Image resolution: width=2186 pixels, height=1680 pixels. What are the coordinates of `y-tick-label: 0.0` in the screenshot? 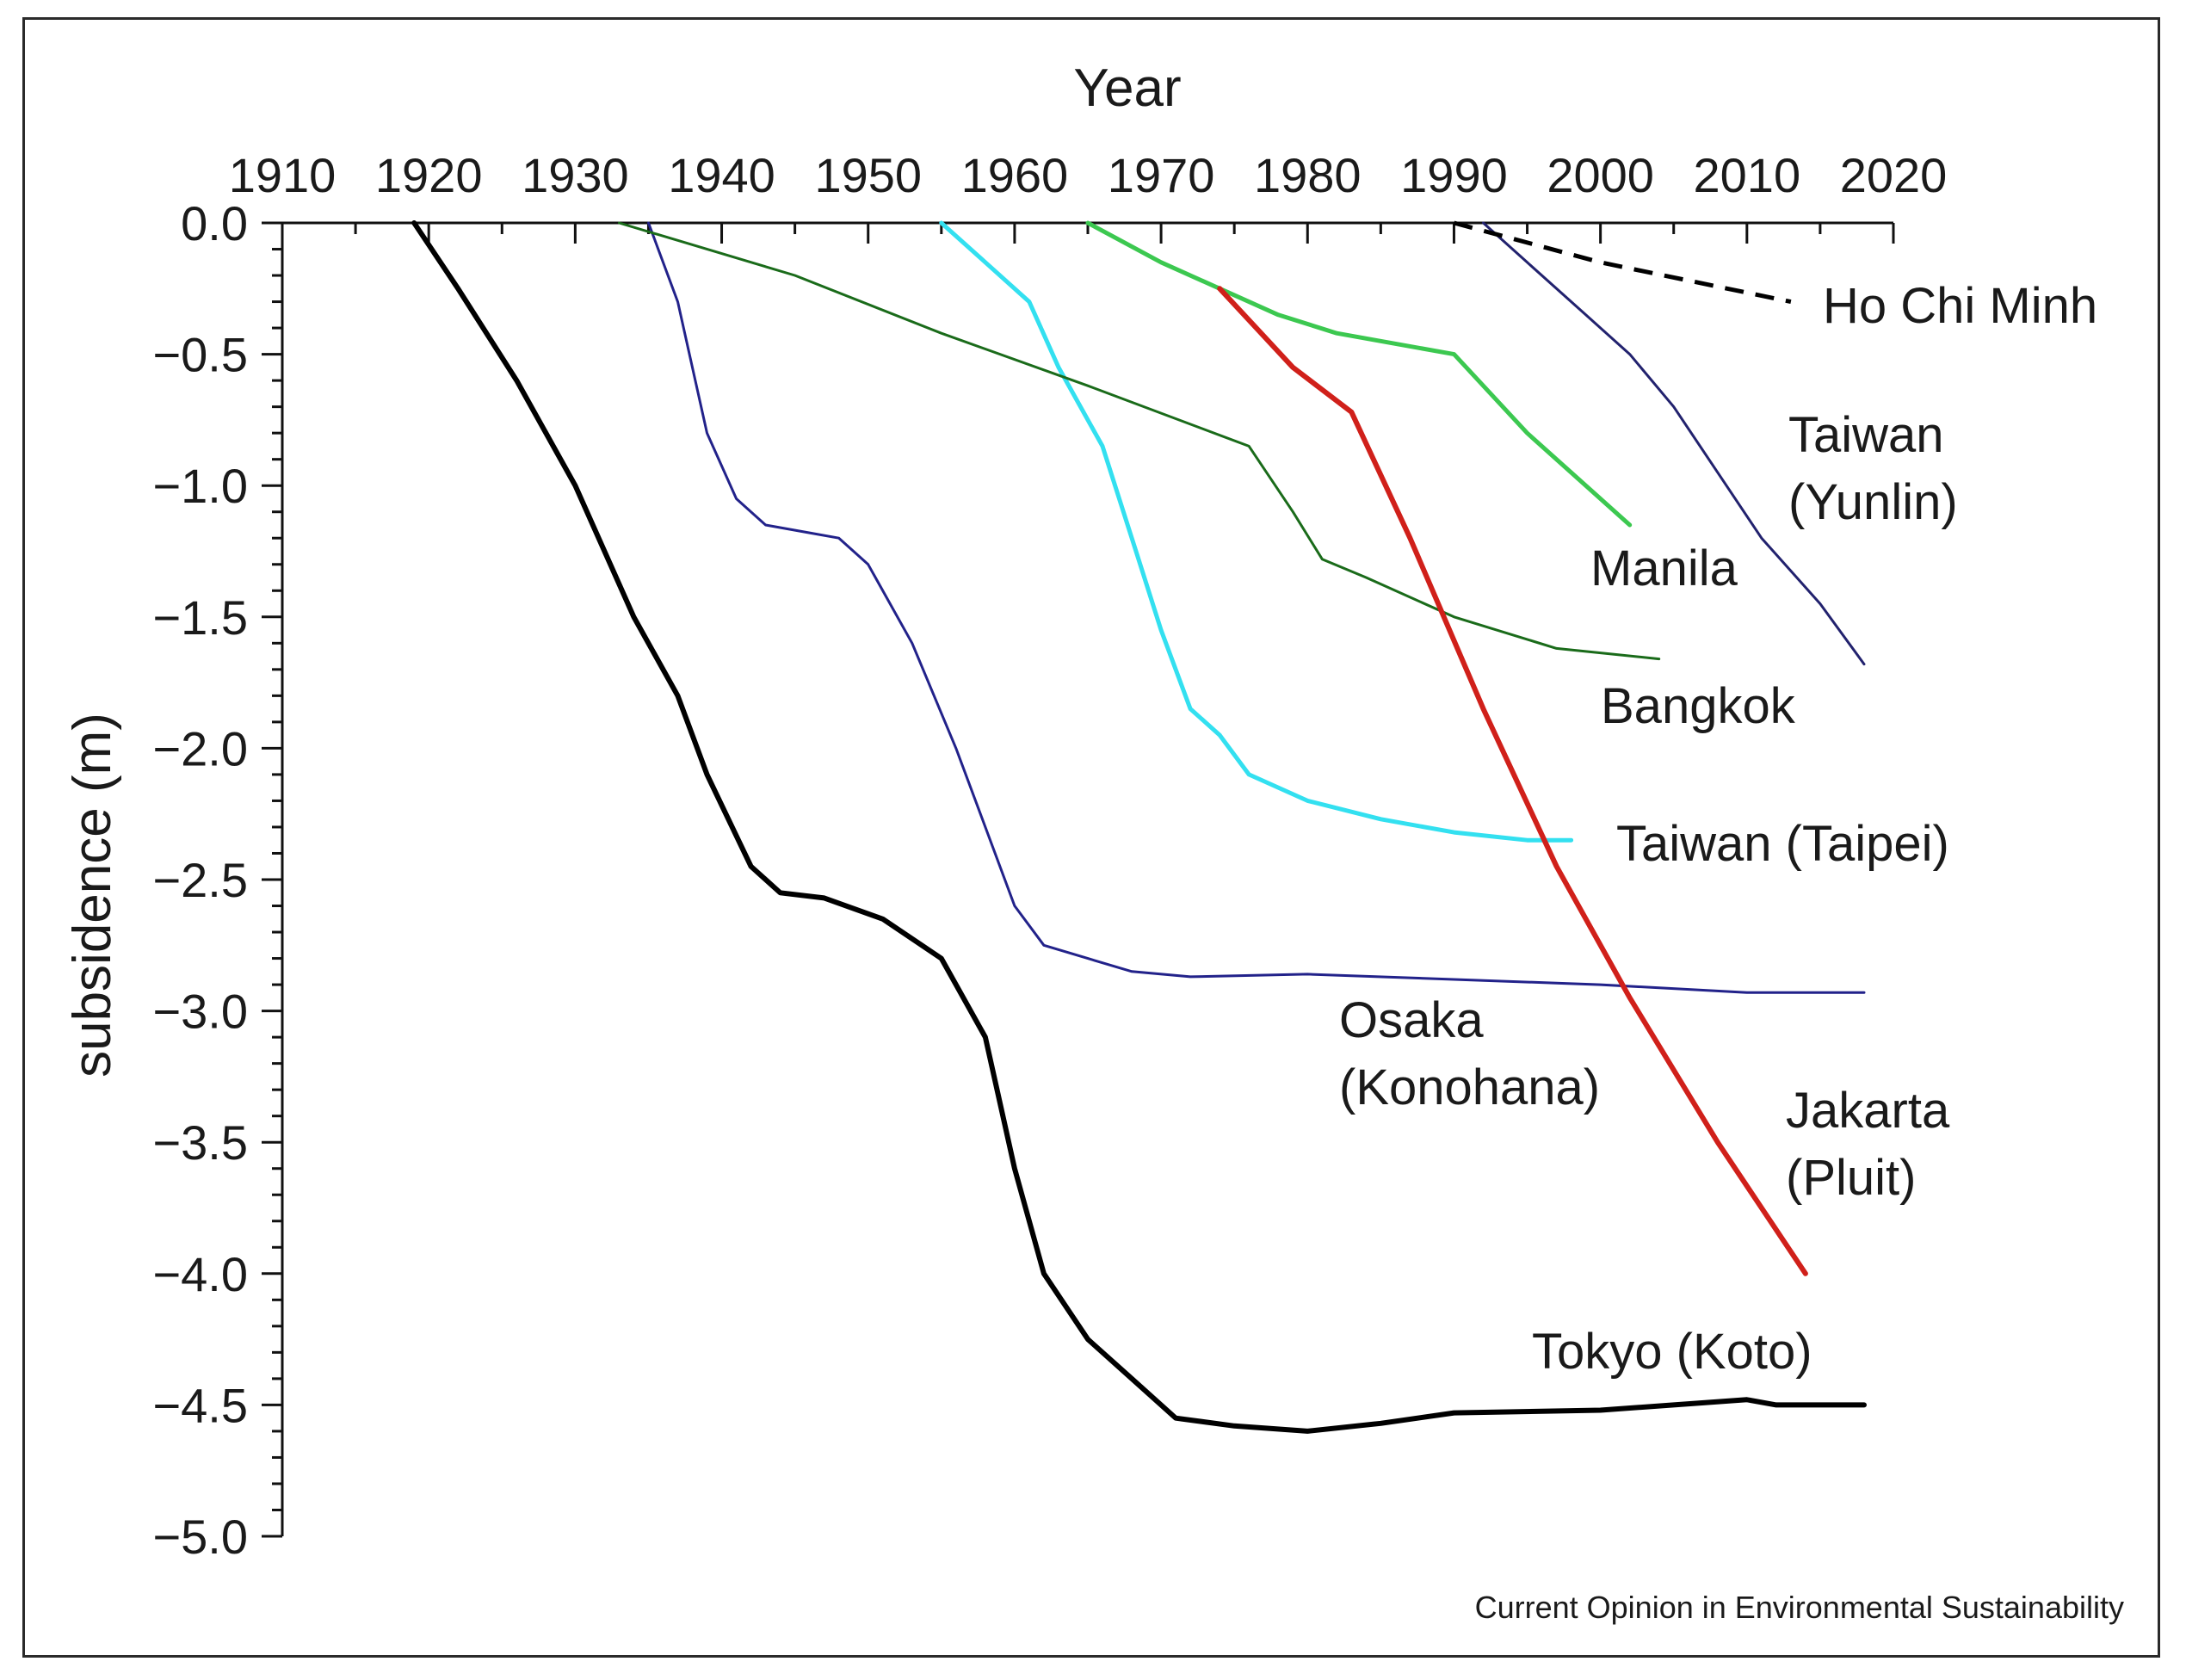 It's located at (214, 223).